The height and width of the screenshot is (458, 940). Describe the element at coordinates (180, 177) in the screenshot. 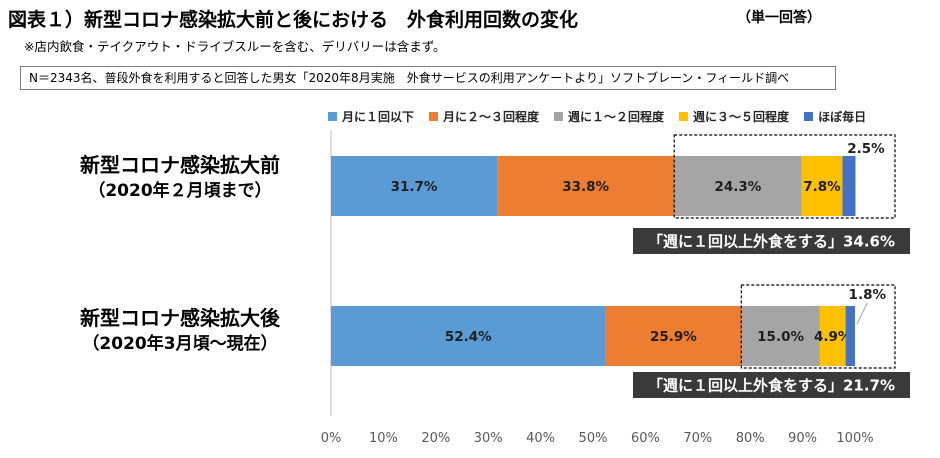

I see `category-label-before: 新型コロナ感染拡大前 （2020年２月頃まで）` at that location.